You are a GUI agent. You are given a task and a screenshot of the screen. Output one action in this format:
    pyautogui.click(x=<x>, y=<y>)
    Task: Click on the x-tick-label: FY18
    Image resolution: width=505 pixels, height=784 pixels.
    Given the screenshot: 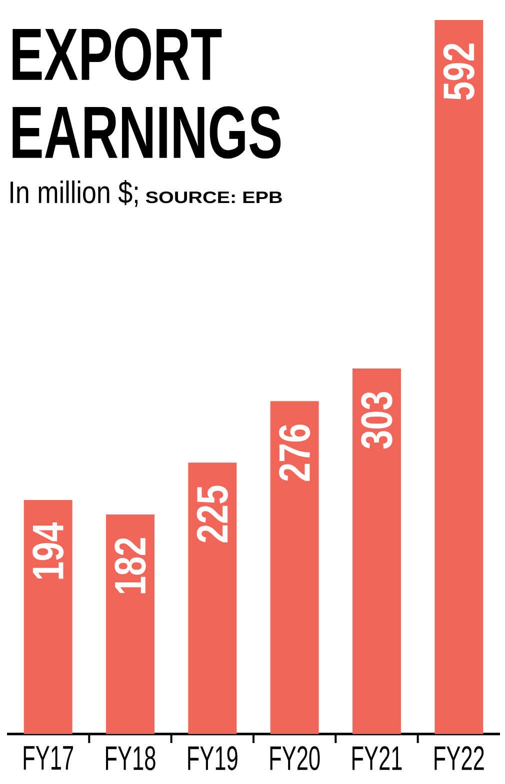 What is the action you would take?
    pyautogui.click(x=131, y=758)
    